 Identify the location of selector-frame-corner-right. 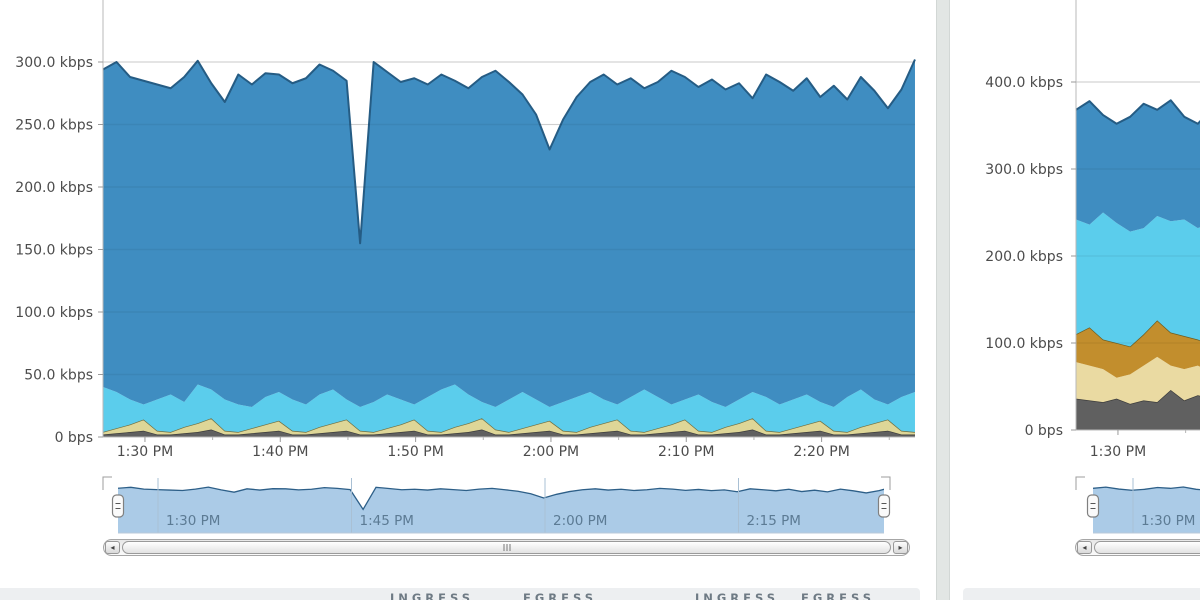
(886, 483).